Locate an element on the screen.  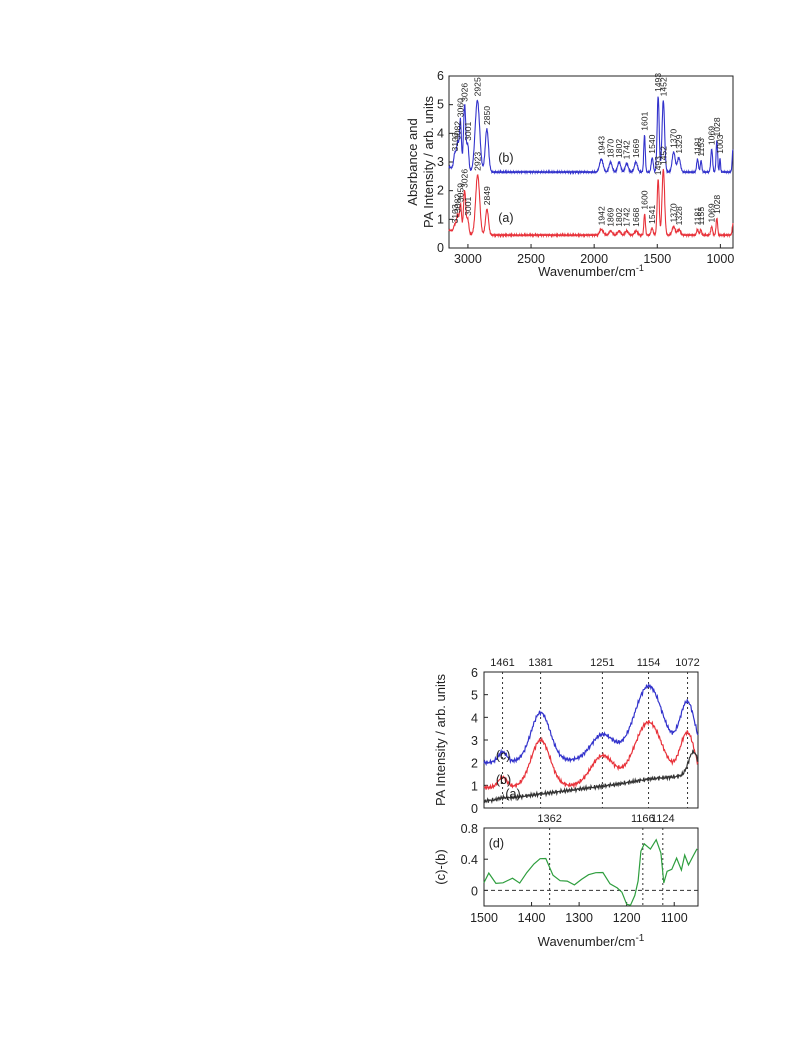
peak-label: 1669 is located at coordinates (636, 148).